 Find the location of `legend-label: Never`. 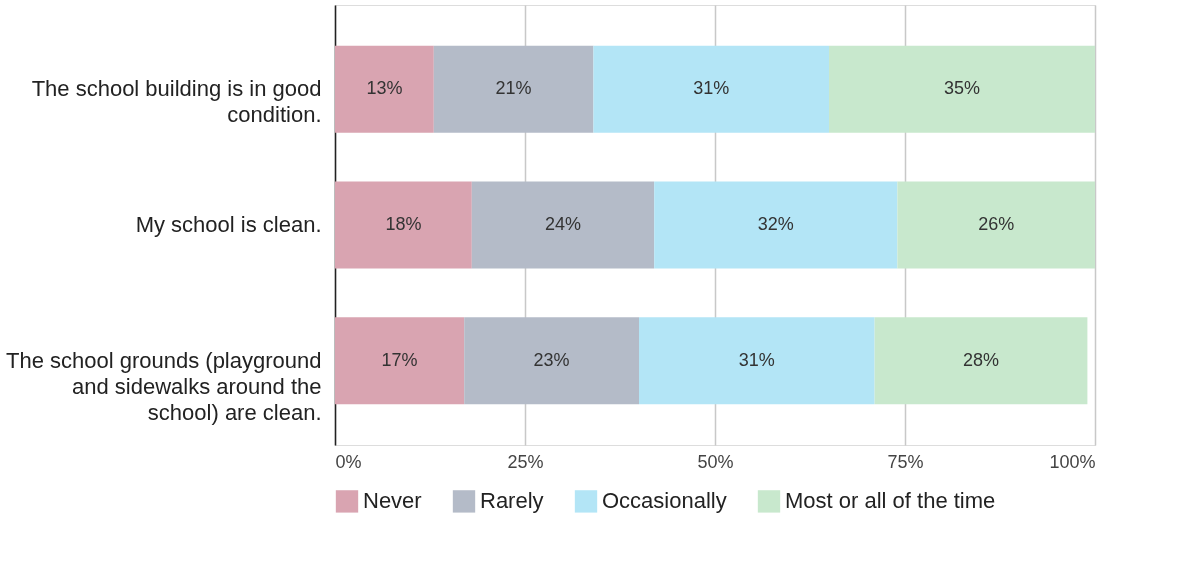

legend-label: Never is located at coordinates (392, 501).